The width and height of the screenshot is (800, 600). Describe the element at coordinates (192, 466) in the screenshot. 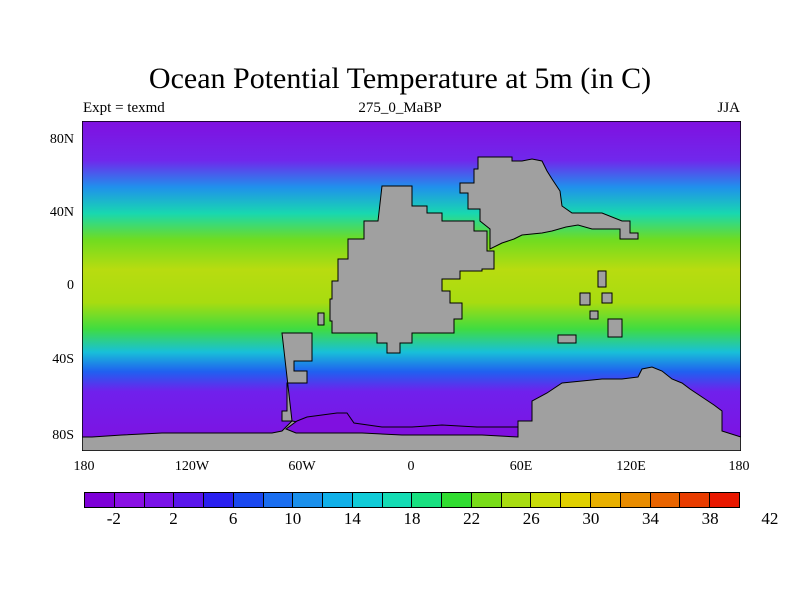

I see `x-tick-label: 120W` at that location.